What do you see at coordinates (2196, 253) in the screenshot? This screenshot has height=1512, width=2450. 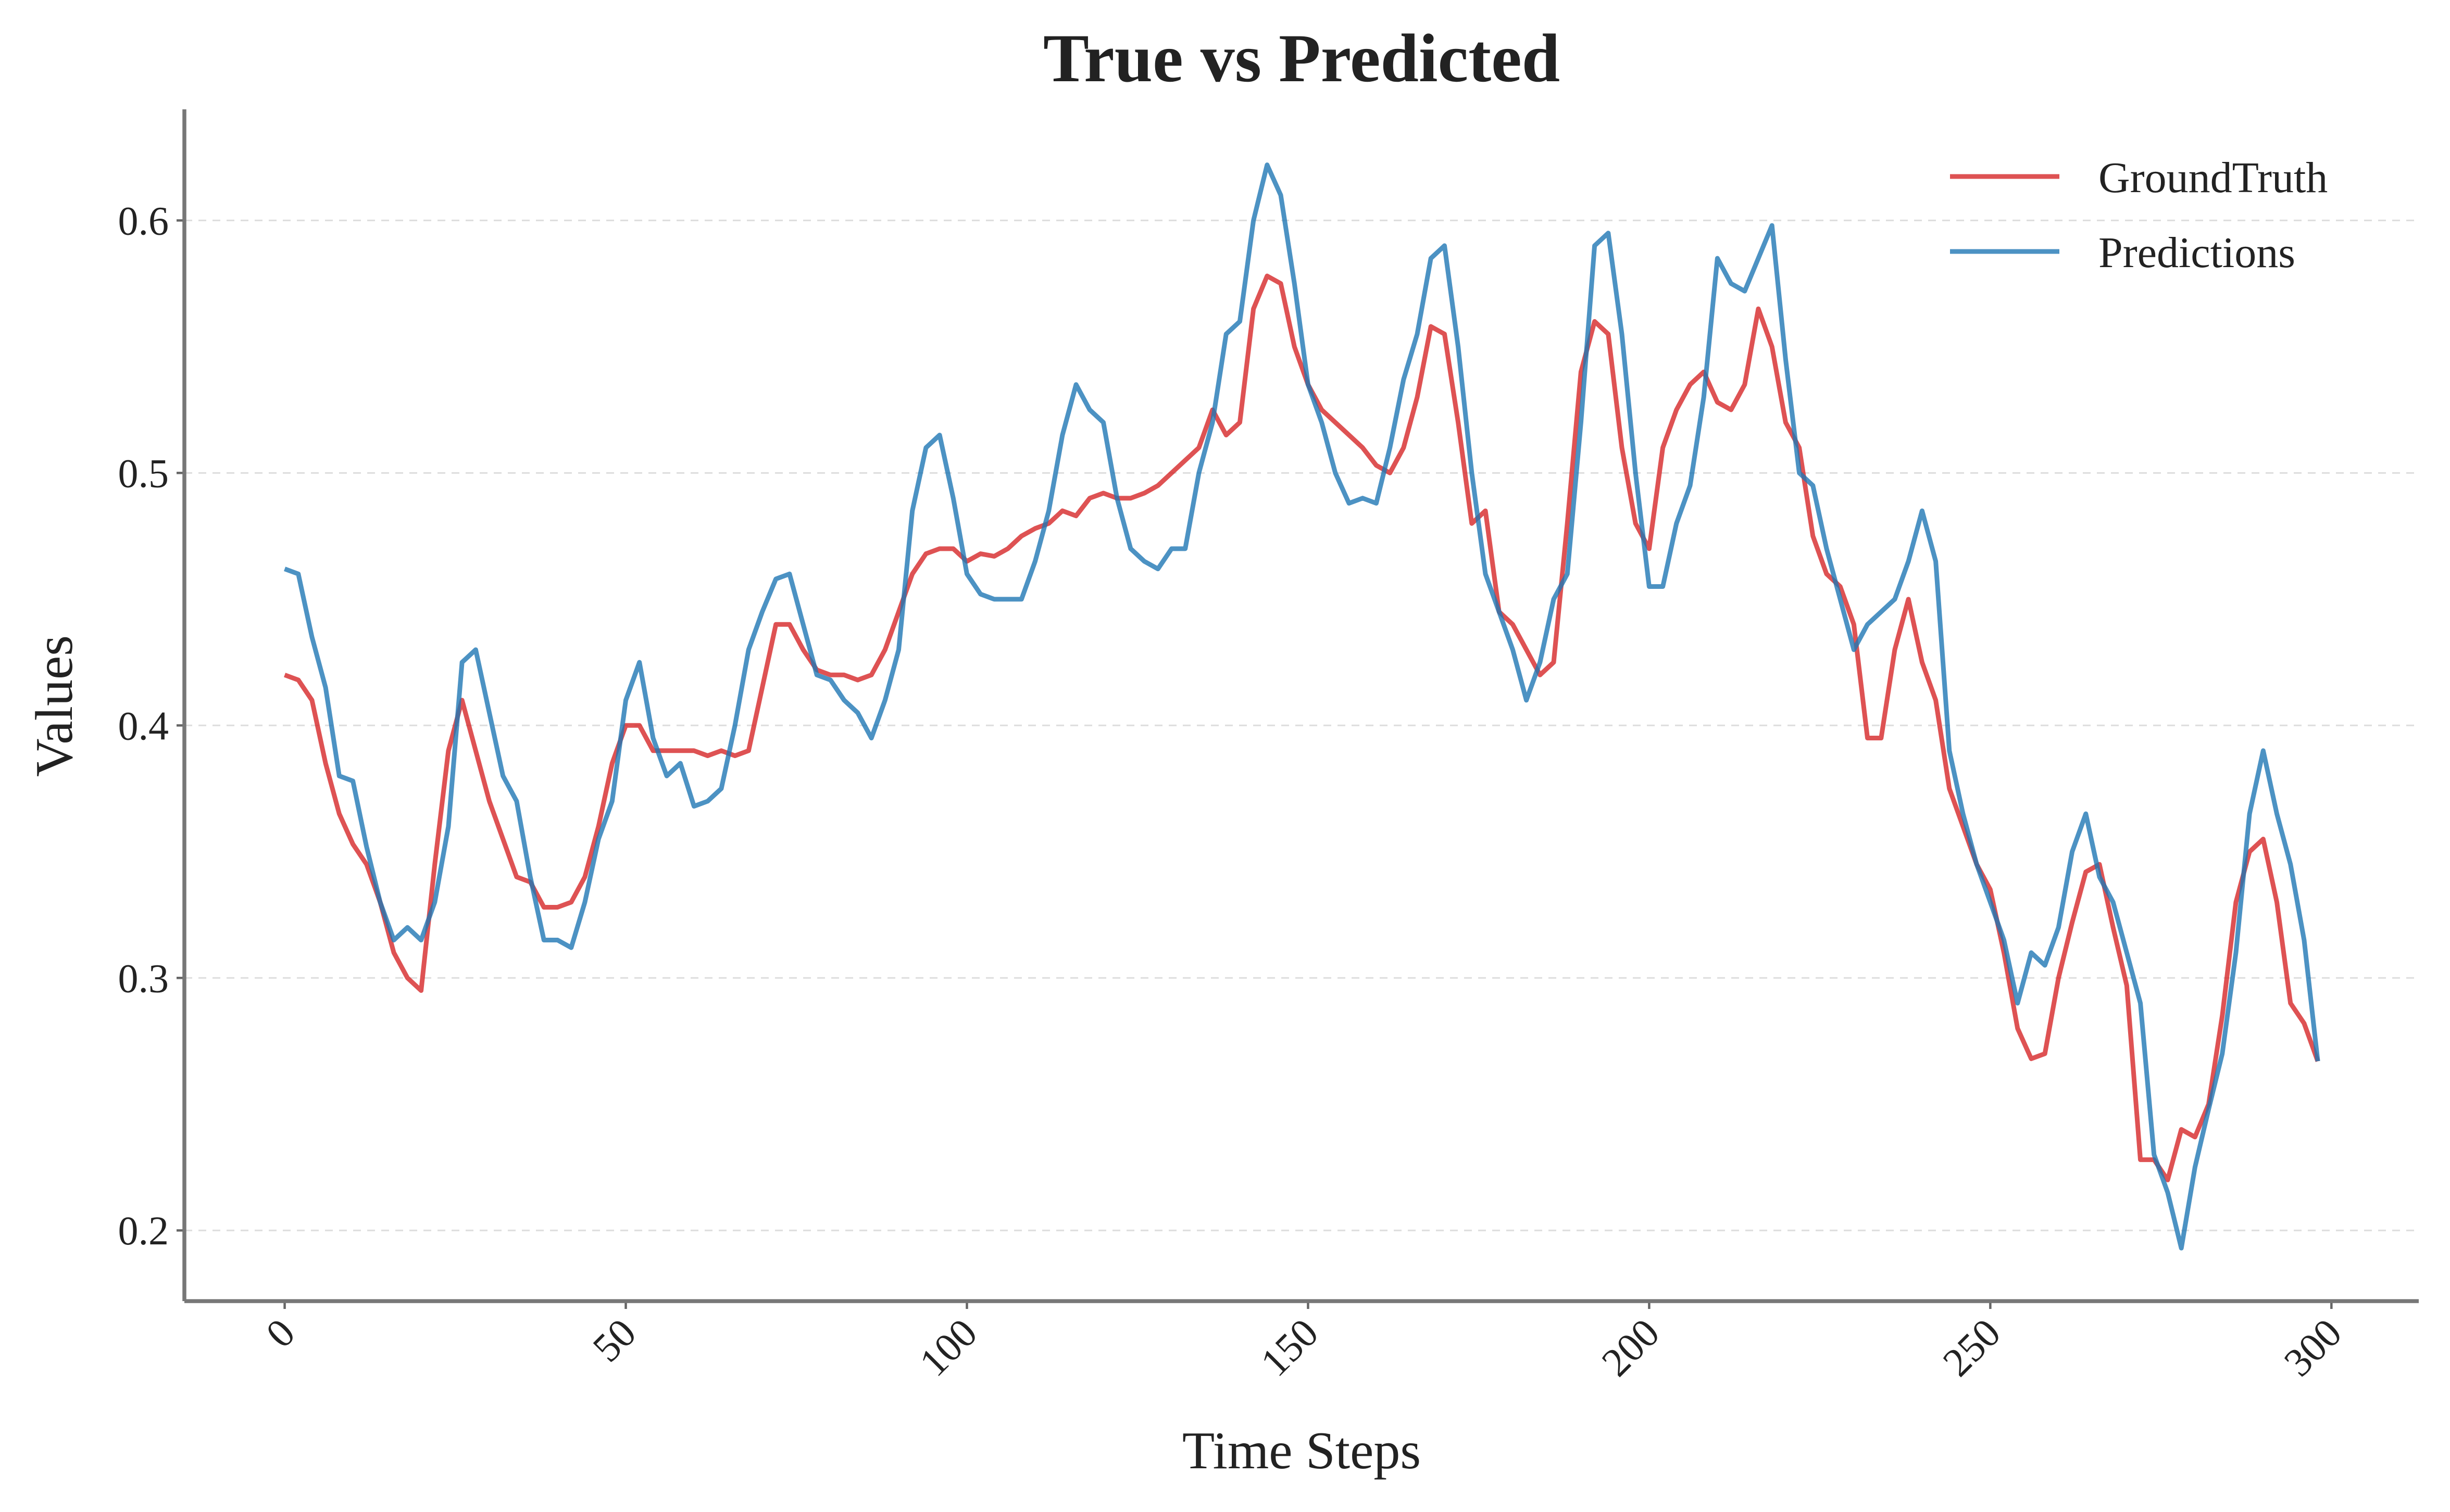 I see `legend-label: Predictions` at bounding box center [2196, 253].